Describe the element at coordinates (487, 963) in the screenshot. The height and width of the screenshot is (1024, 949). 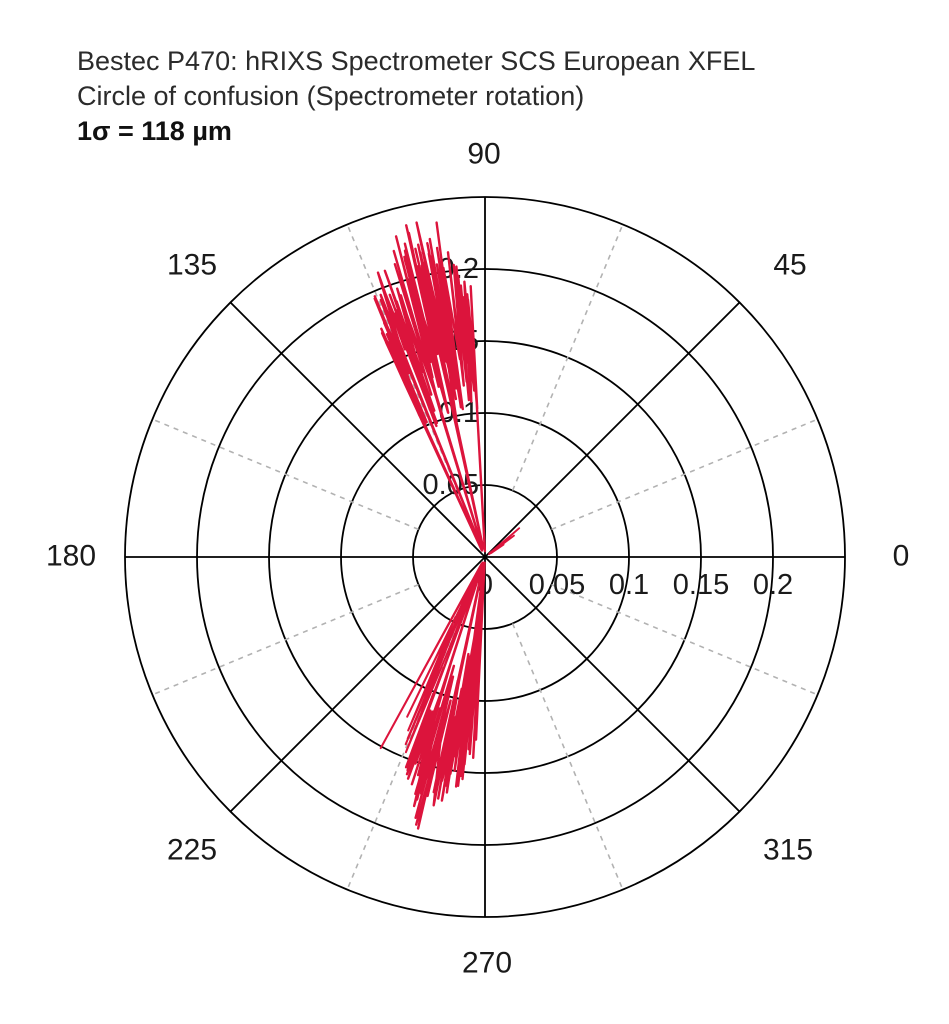
I see `angle-label-270: 270` at that location.